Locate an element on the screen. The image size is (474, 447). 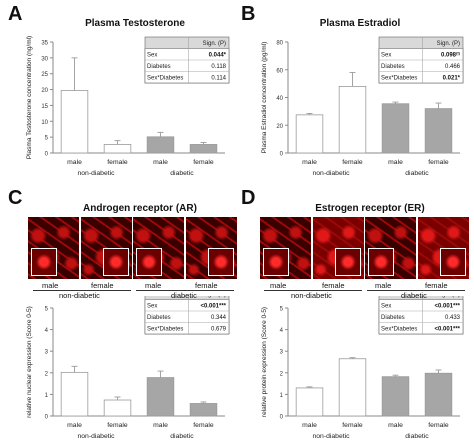
table-factor-a-3: Sex*Diabetes is located at coordinates (165, 79).